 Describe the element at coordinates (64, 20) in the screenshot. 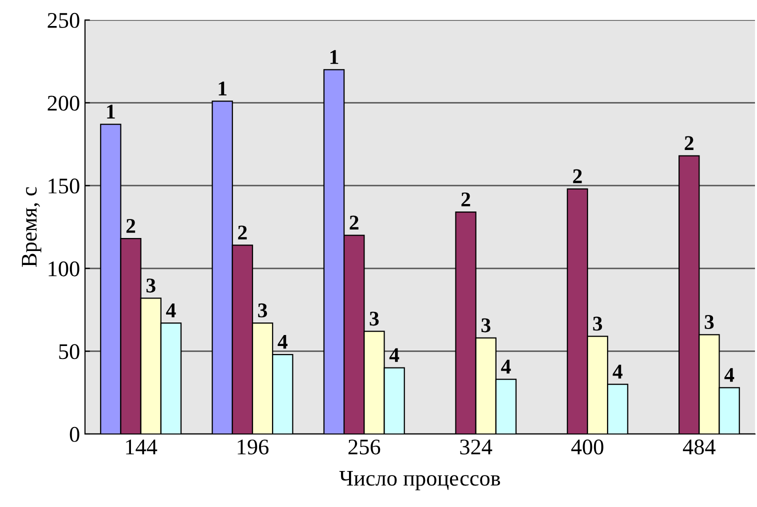

I see `y-tick-label: 250` at that location.